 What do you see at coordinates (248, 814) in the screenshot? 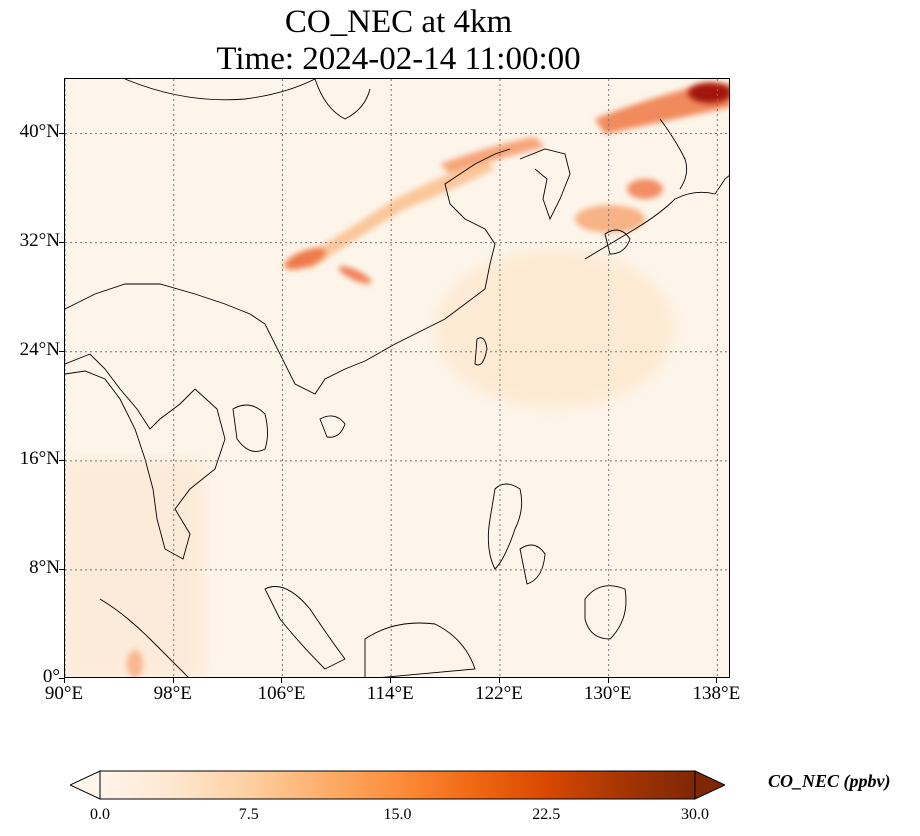
I see `colorbar-tick-label: 7.5` at bounding box center [248, 814].